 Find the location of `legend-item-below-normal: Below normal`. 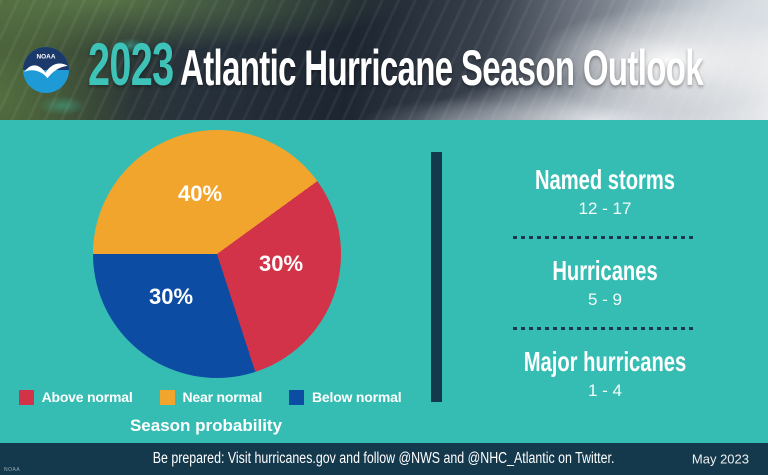

legend-item-below-normal: Below normal is located at coordinates (345, 397).